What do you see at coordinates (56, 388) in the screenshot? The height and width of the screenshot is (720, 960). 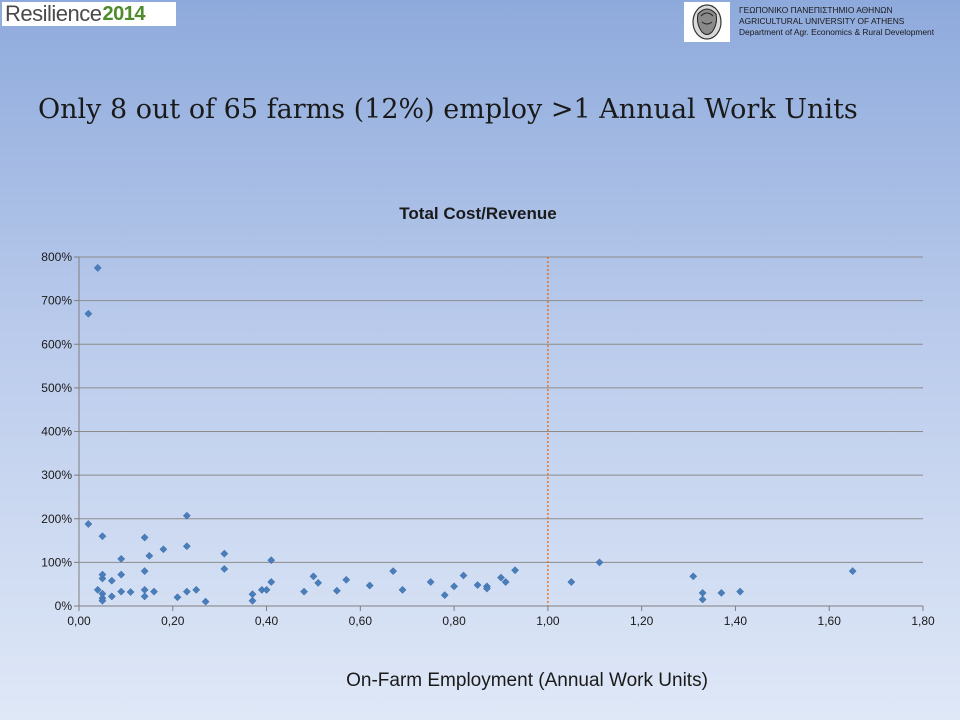 I see `y-tick-label: 500%` at bounding box center [56, 388].